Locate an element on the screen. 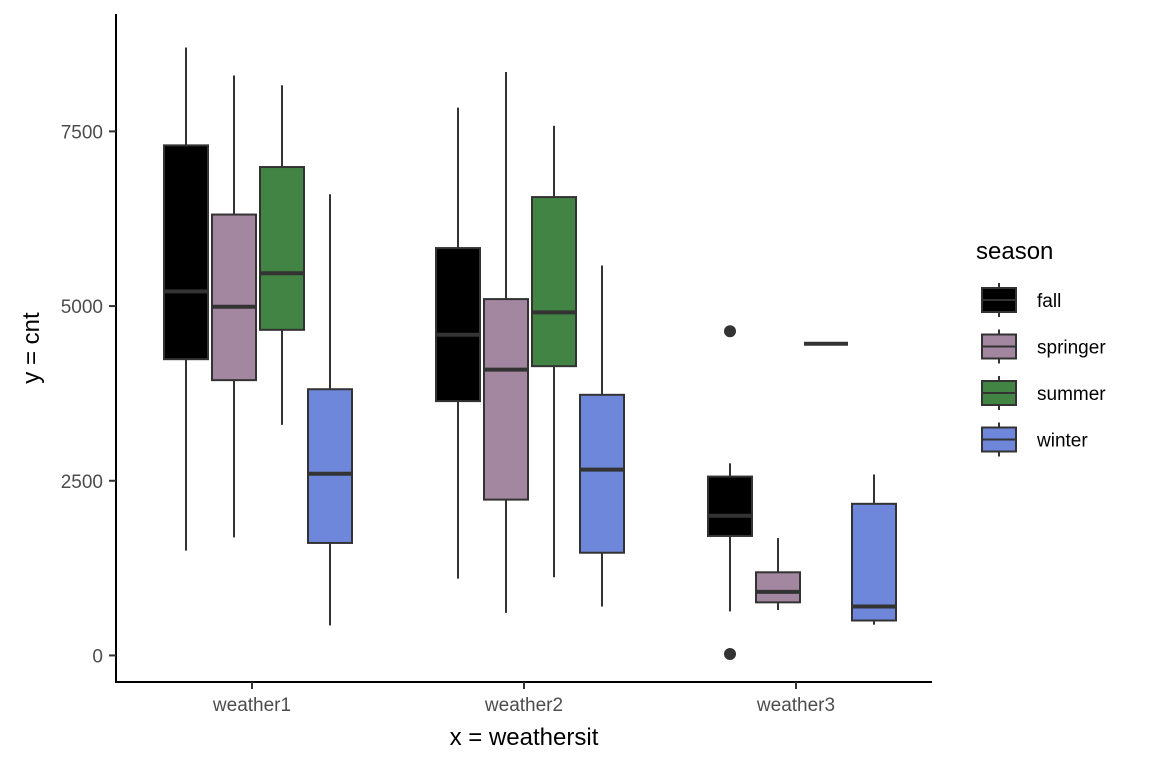 This screenshot has width=1152, height=768. box-springer-weather2 is located at coordinates (506, 342).